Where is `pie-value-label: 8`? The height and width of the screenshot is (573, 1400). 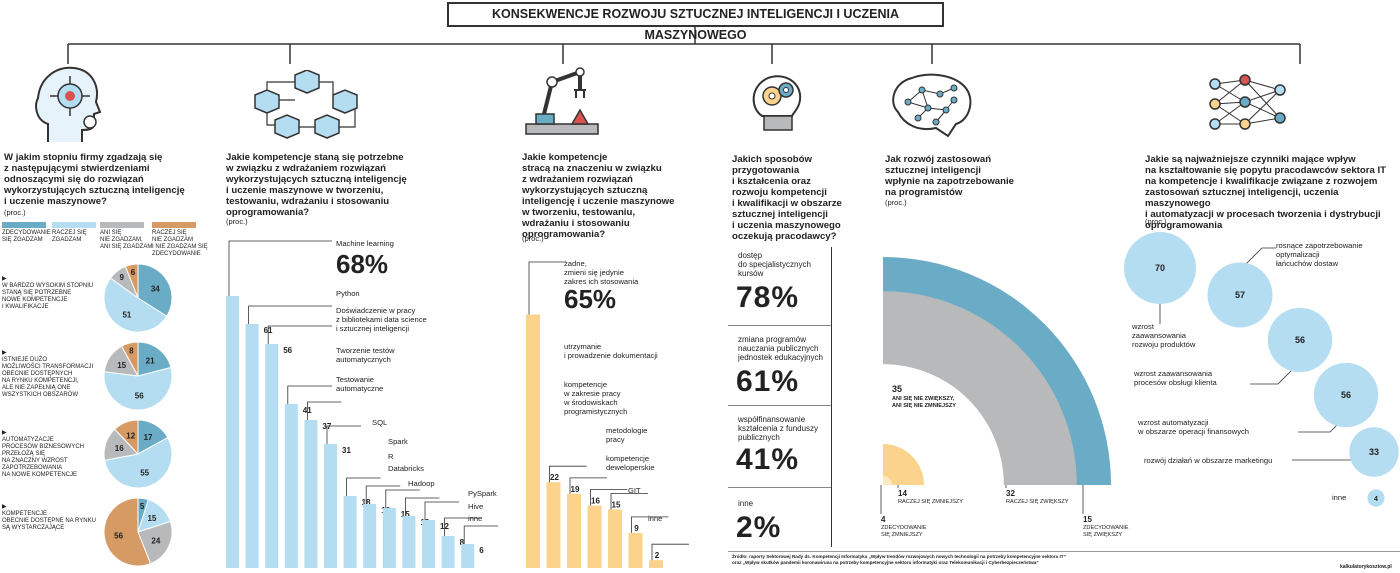
pie-value-label: 8 is located at coordinates (131, 350).